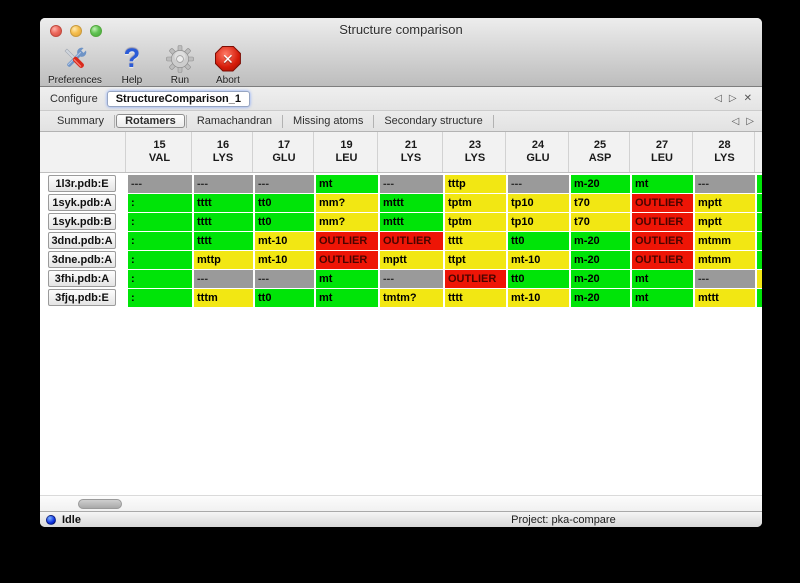 Image resolution: width=800 pixels, height=583 pixels. I want to click on rotamer-cell: mttp, so click(223, 260).